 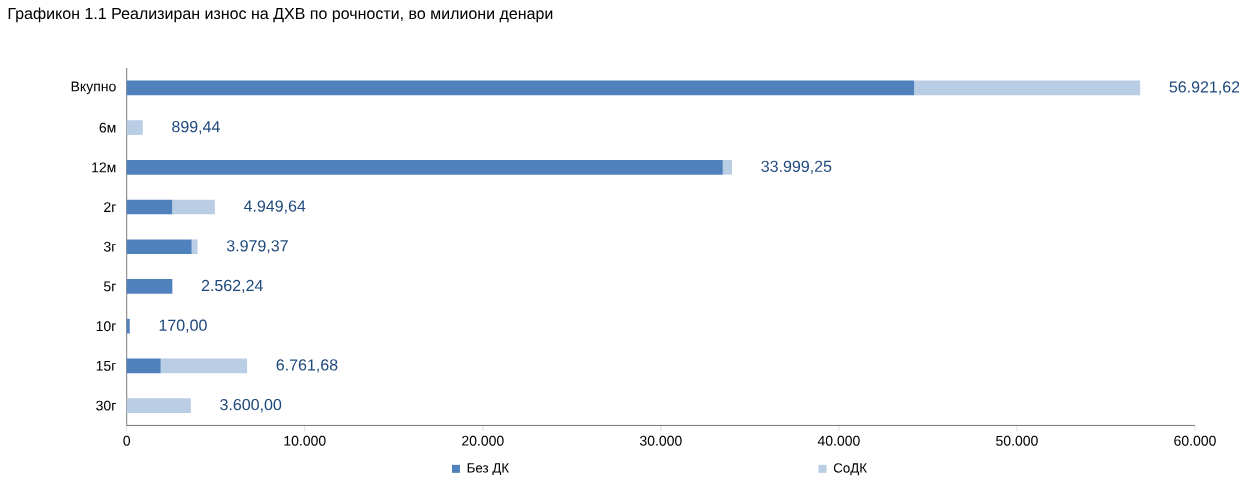 What do you see at coordinates (838, 440) in the screenshot?
I see `x-tick-label: 40.000` at bounding box center [838, 440].